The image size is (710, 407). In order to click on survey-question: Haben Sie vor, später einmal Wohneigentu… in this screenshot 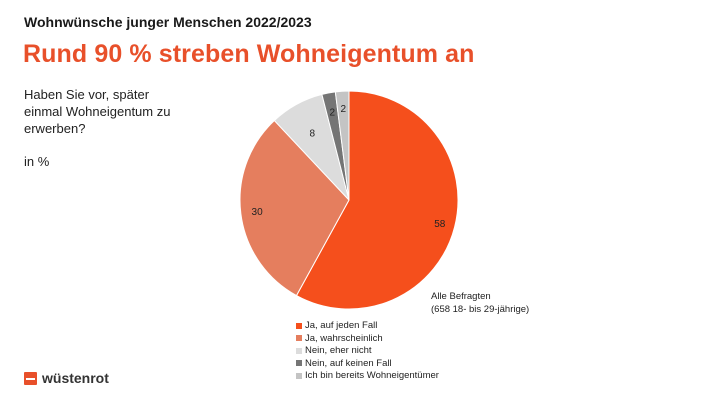, I will do `click(97, 111)`.